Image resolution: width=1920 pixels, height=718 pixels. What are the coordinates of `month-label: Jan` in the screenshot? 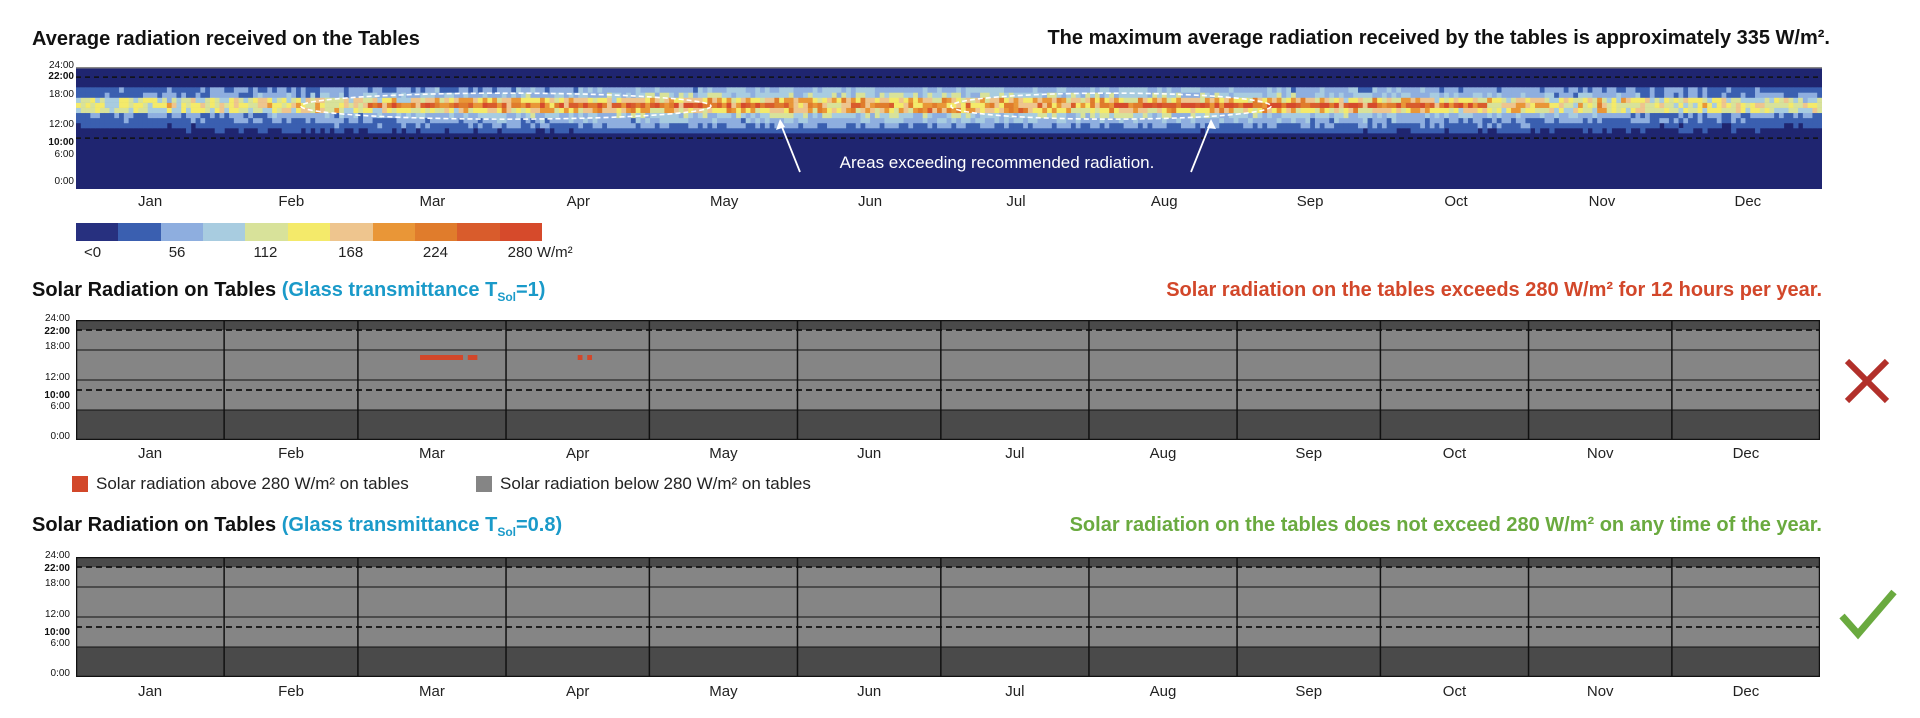 It's located at (150, 453).